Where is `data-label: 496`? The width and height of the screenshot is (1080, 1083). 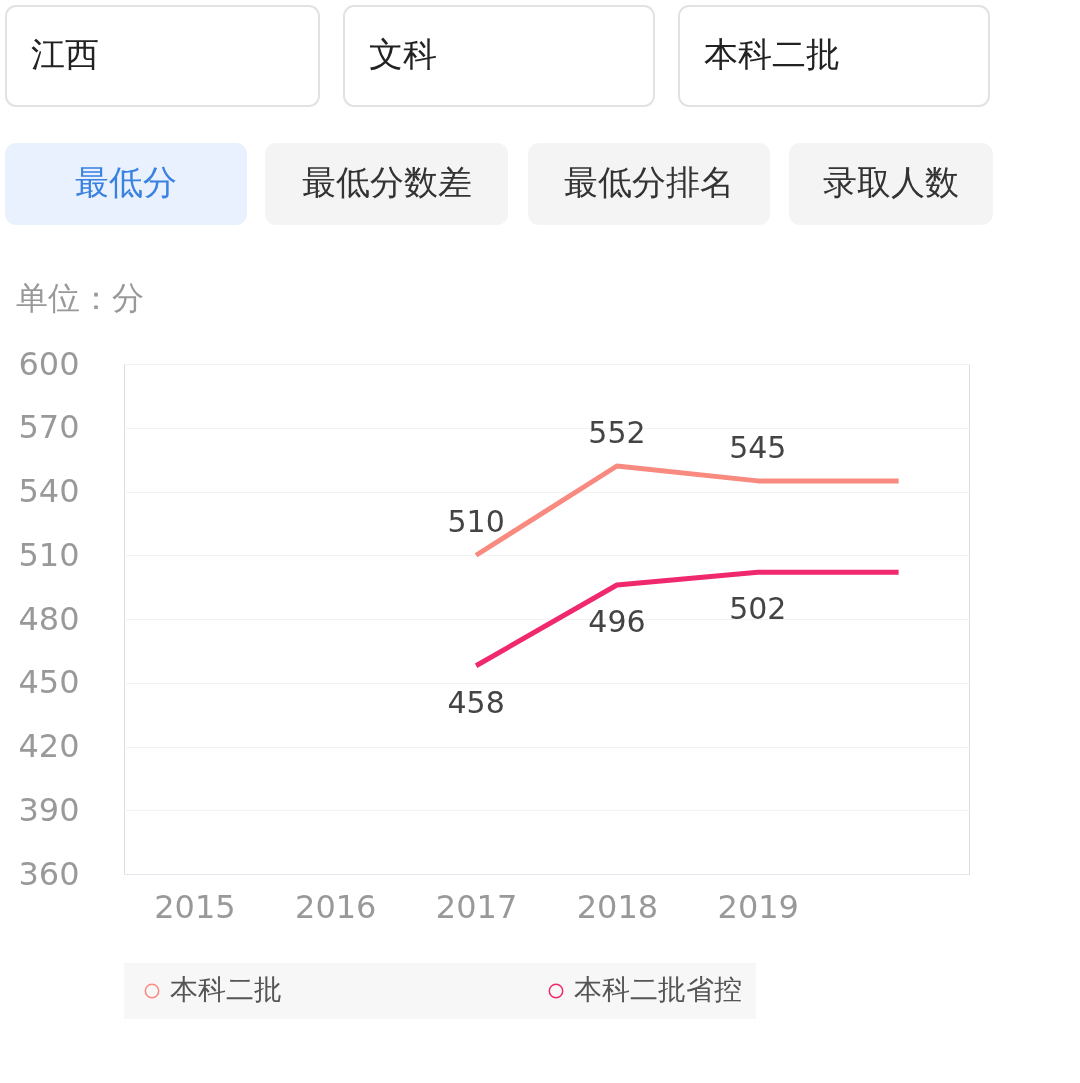 data-label: 496 is located at coordinates (617, 621).